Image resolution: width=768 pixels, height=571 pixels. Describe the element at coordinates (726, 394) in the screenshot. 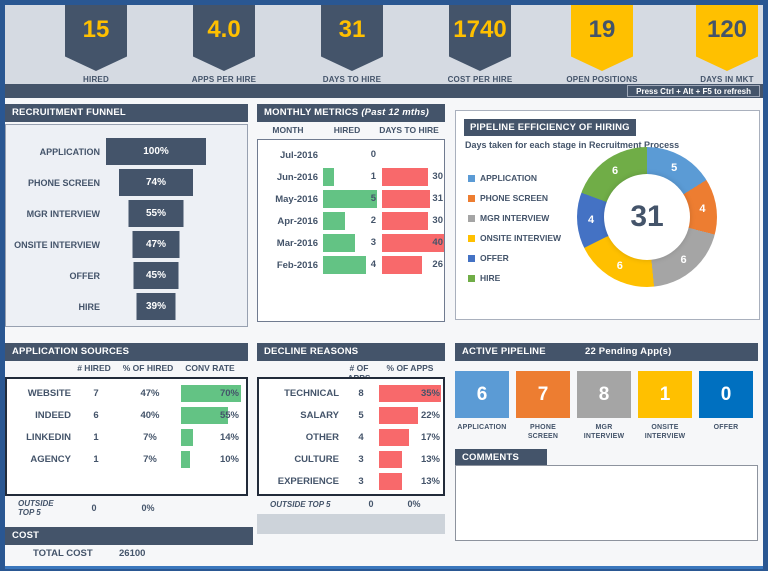

I see `pipeline-stage-count: 0` at that location.